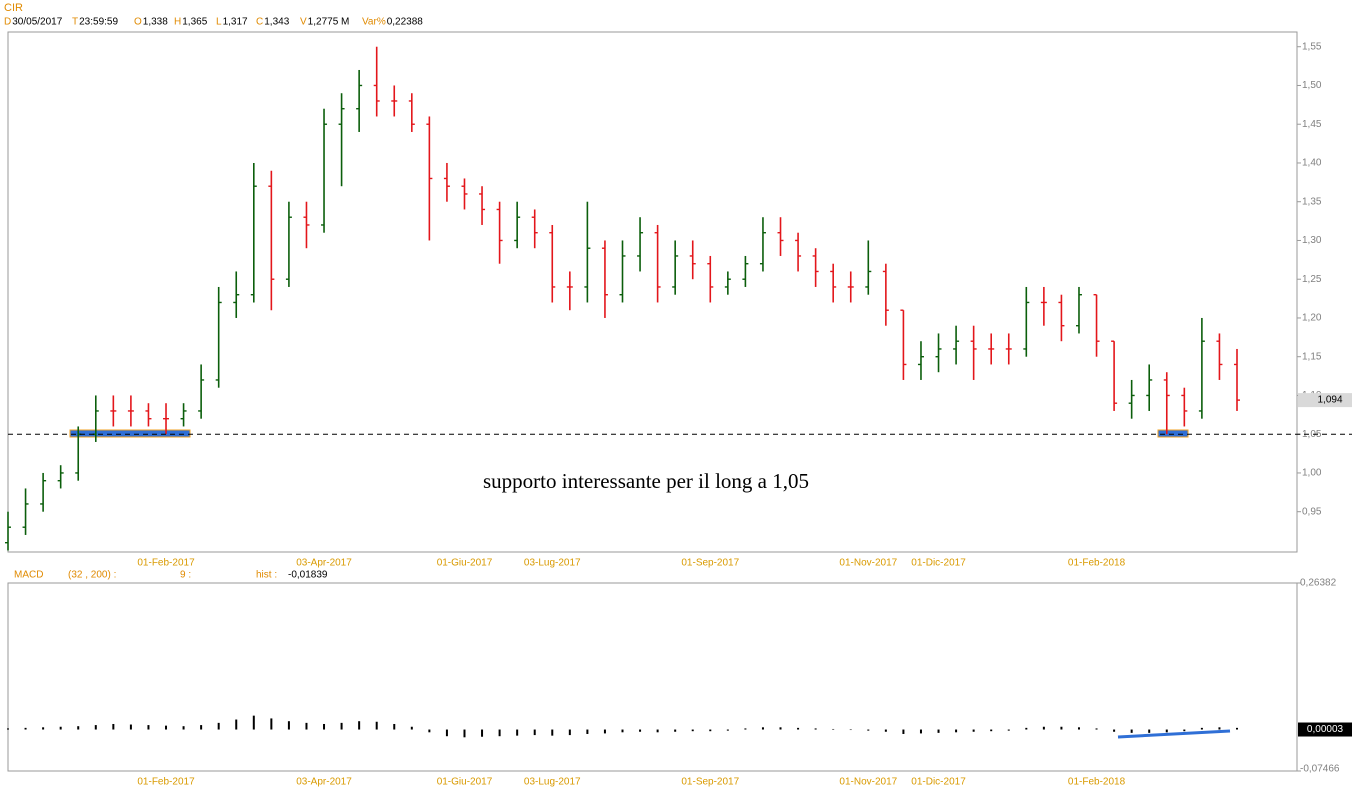 The image size is (1352, 800). What do you see at coordinates (219, 22) in the screenshot?
I see `header-key: L` at bounding box center [219, 22].